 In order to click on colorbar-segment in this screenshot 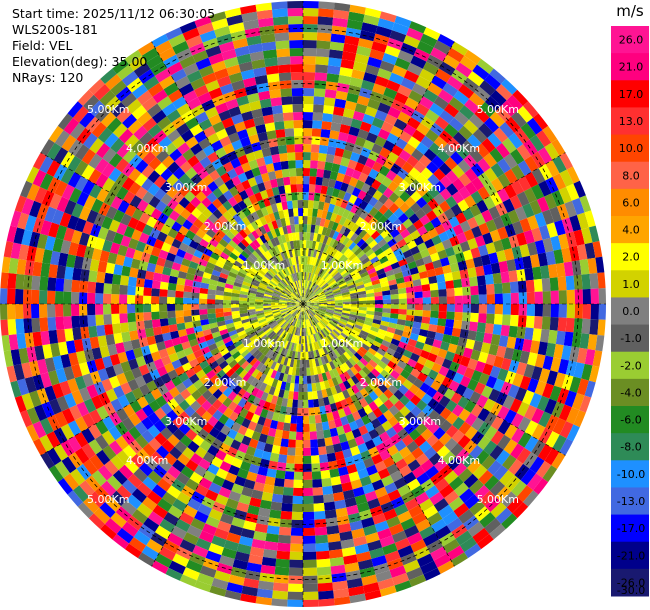, I will do `click(630, 555)`.